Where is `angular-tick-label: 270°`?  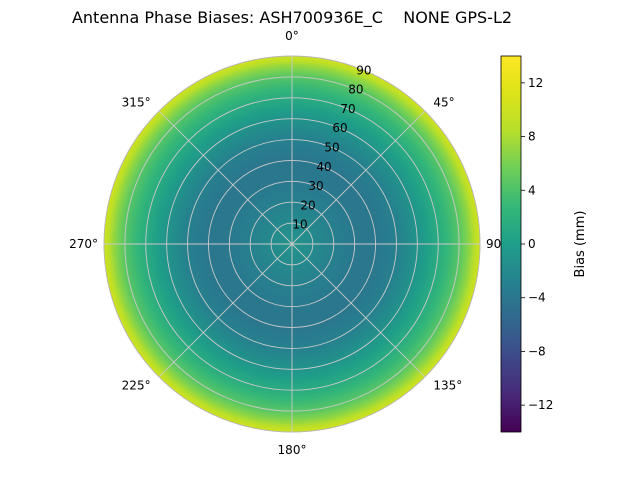
angular-tick-label: 270° is located at coordinates (83, 244).